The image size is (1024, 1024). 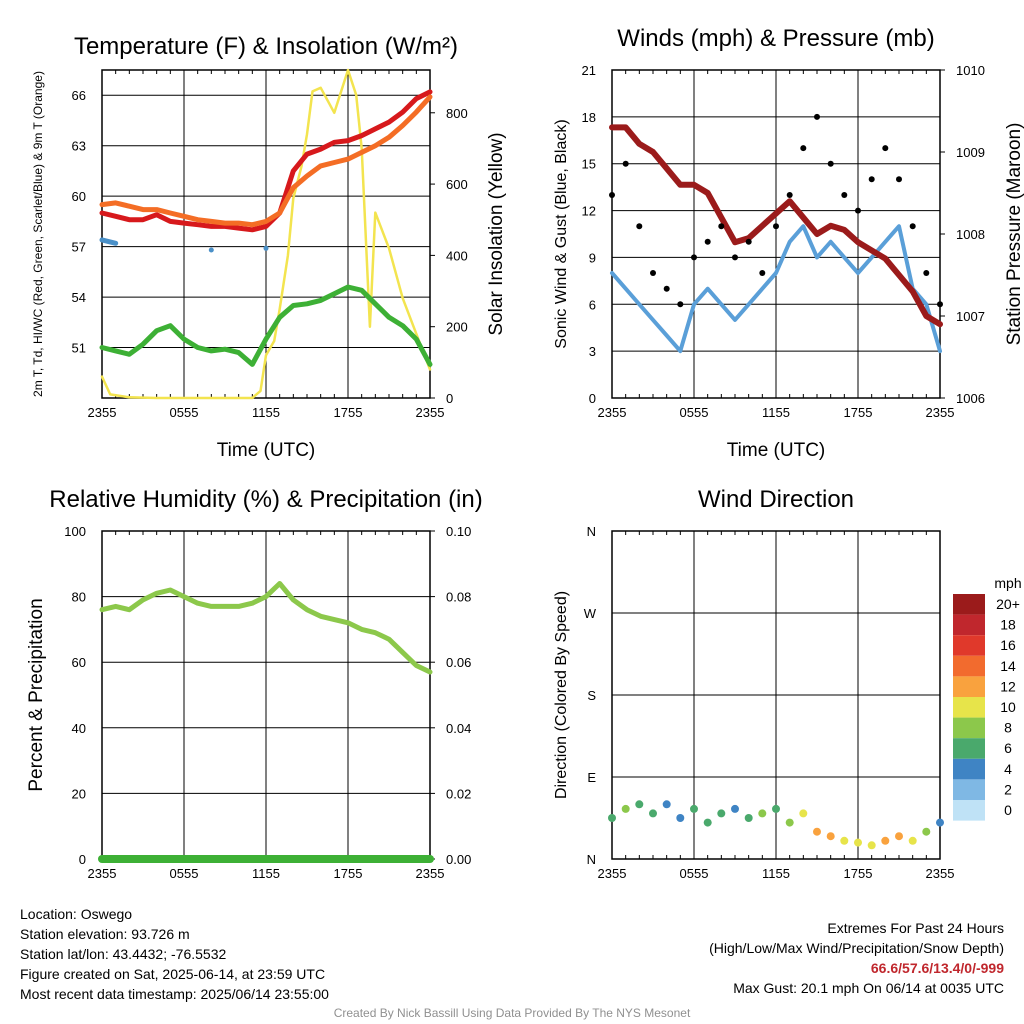 What do you see at coordinates (970, 316) in the screenshot?
I see `y-right-tick-label: 1007` at bounding box center [970, 316].